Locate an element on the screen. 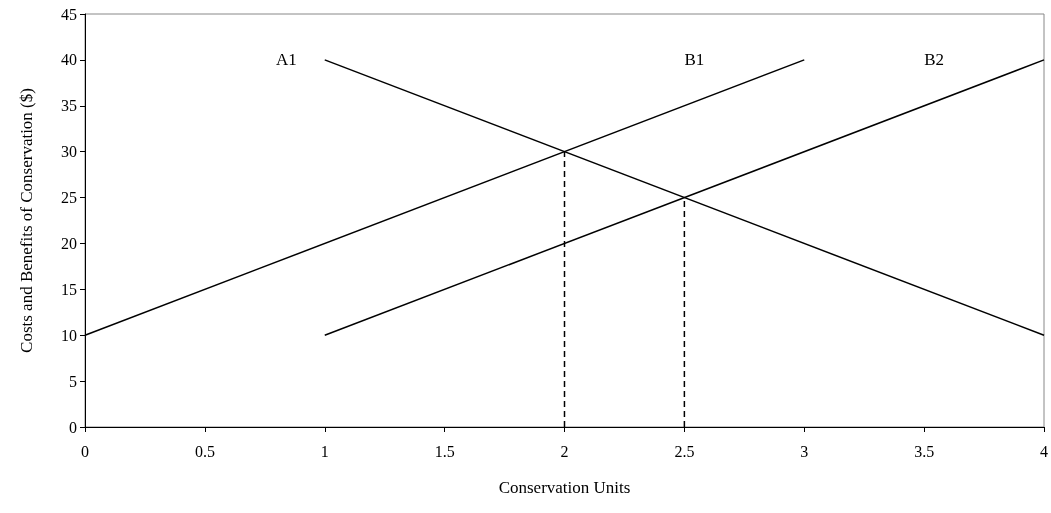  series-label: B1 is located at coordinates (694, 60).